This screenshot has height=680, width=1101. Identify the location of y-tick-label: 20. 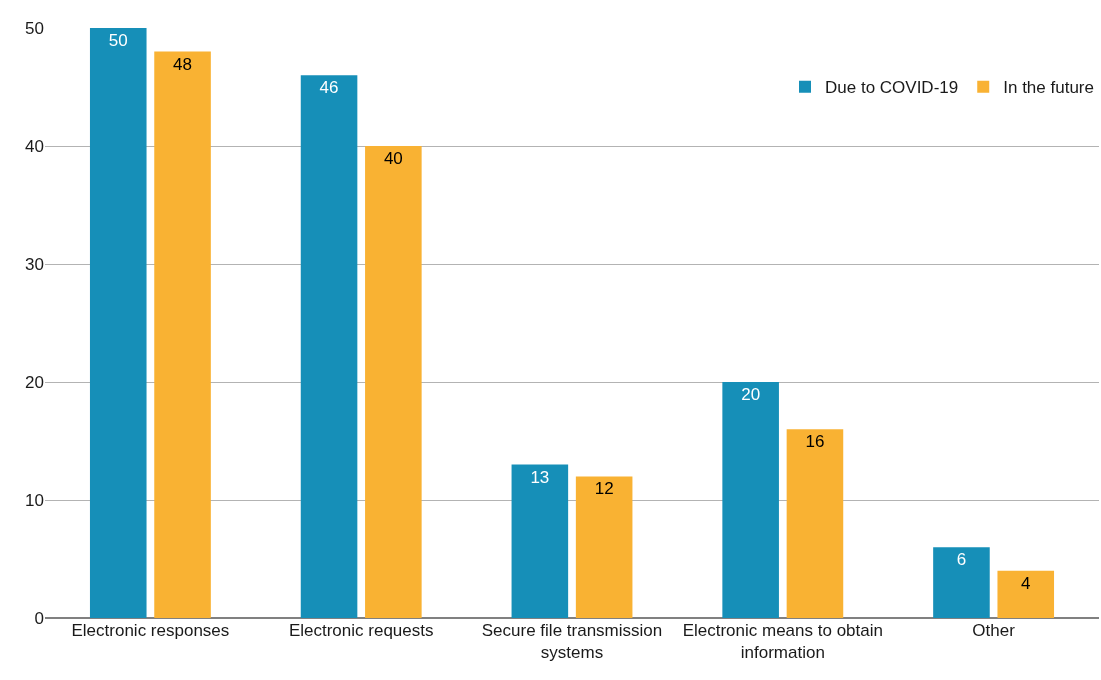
(34, 382).